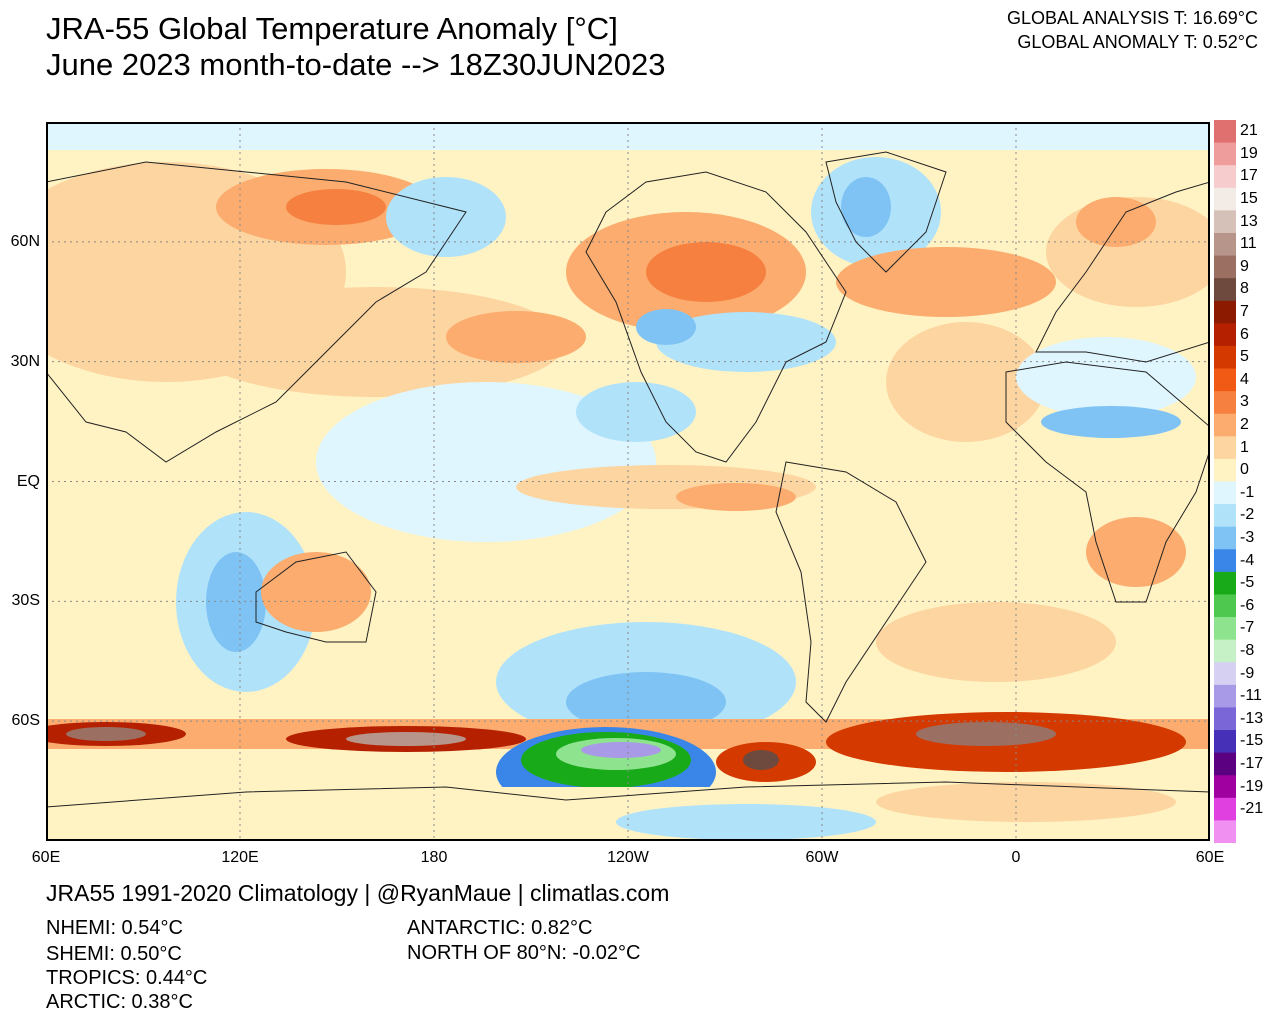 This screenshot has width=1280, height=1024. What do you see at coordinates (1244, 266) in the screenshot?
I see `colorbar-level-label: 9` at bounding box center [1244, 266].